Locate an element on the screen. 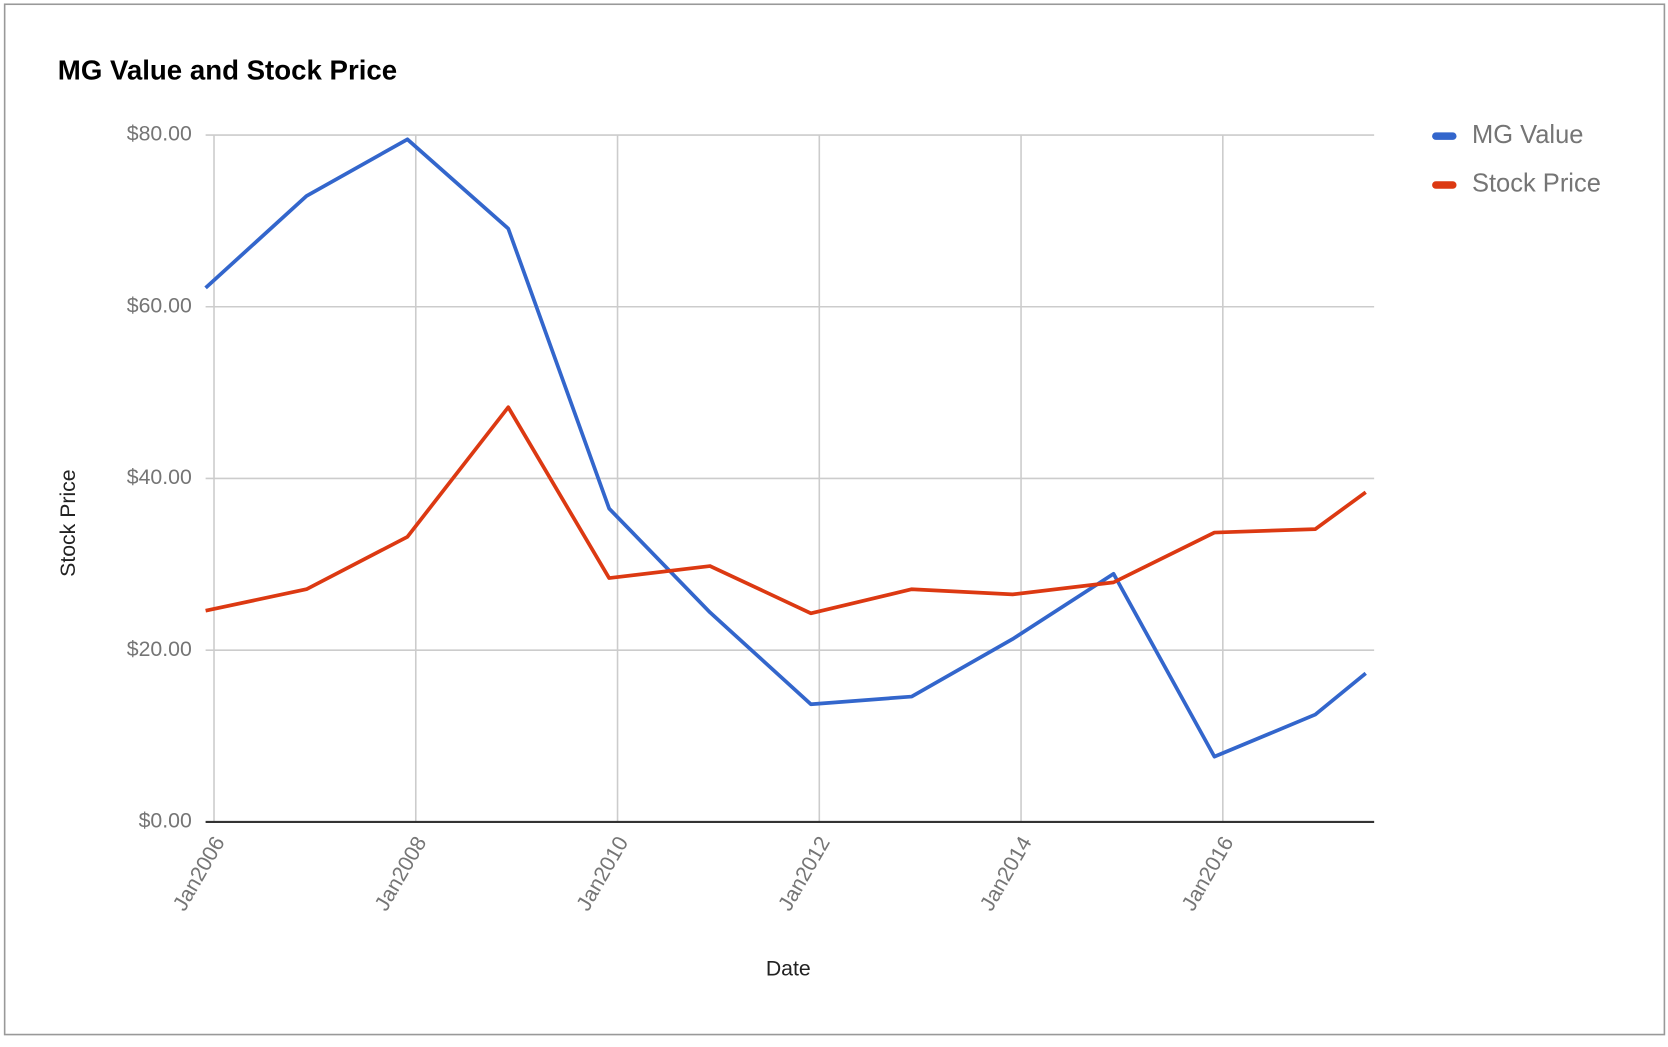  y-tick-label: $40.00 is located at coordinates (159, 477).